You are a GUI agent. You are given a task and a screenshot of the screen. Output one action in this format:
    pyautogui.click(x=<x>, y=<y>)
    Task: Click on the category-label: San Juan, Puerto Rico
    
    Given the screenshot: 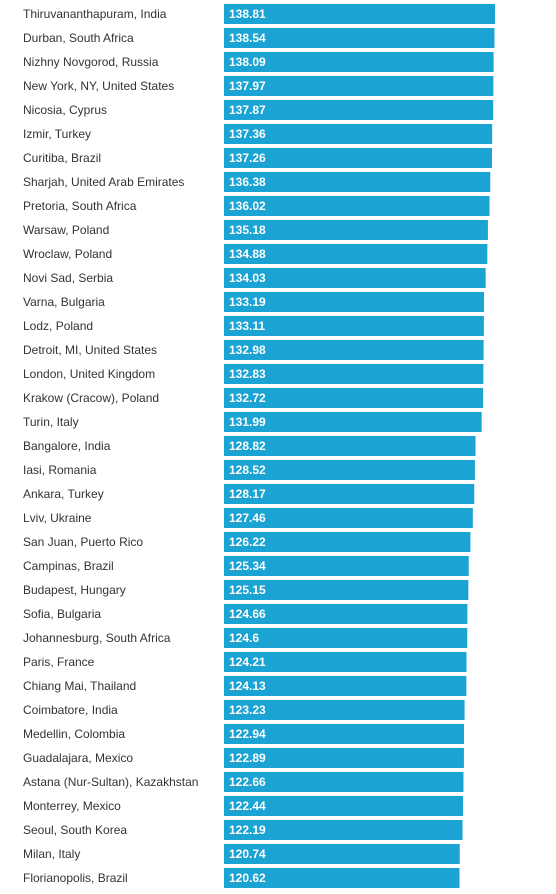 What is the action you would take?
    pyautogui.click(x=83, y=542)
    